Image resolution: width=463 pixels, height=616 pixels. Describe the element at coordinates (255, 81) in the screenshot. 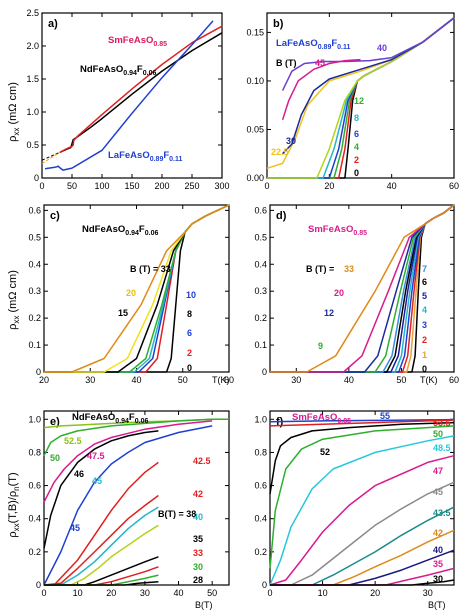

I see `y-tick-label: 0.10` at that location.